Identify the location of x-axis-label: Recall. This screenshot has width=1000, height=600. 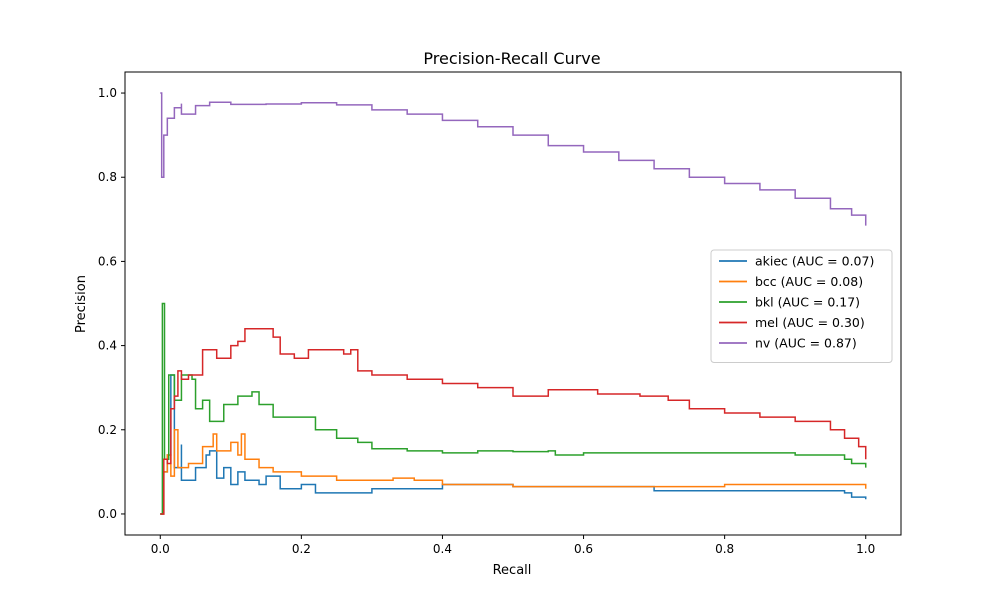
(512, 570).